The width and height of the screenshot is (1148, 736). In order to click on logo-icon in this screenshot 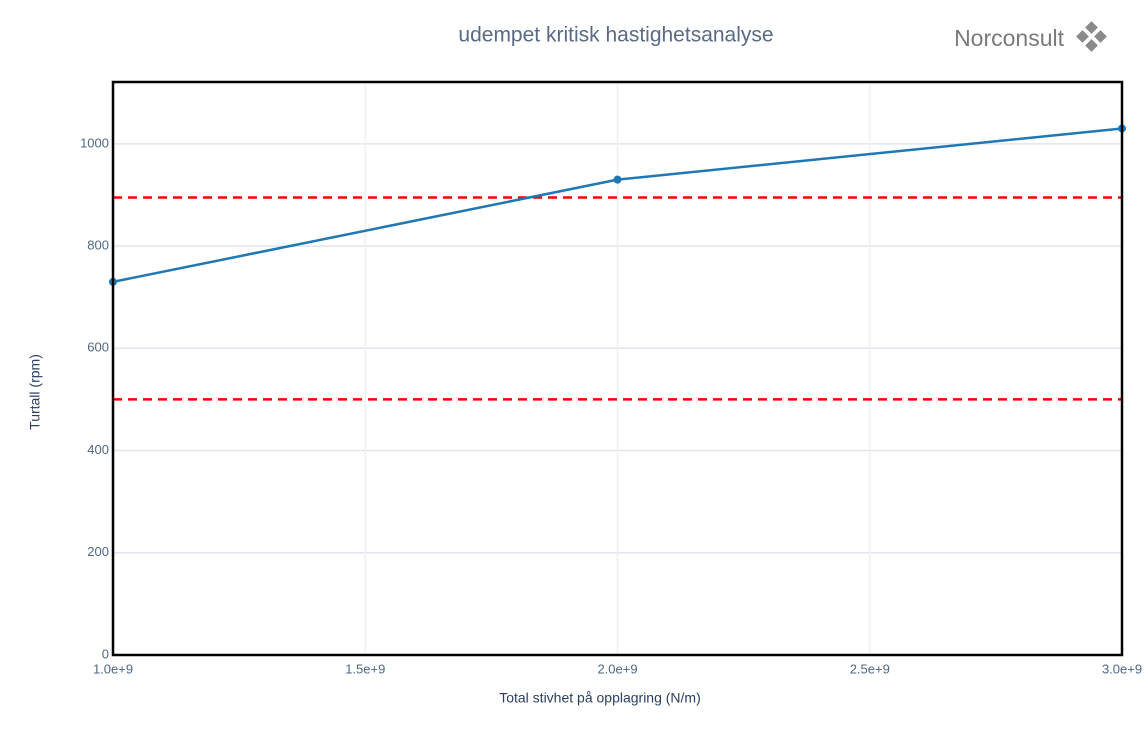, I will do `click(1091, 36)`.